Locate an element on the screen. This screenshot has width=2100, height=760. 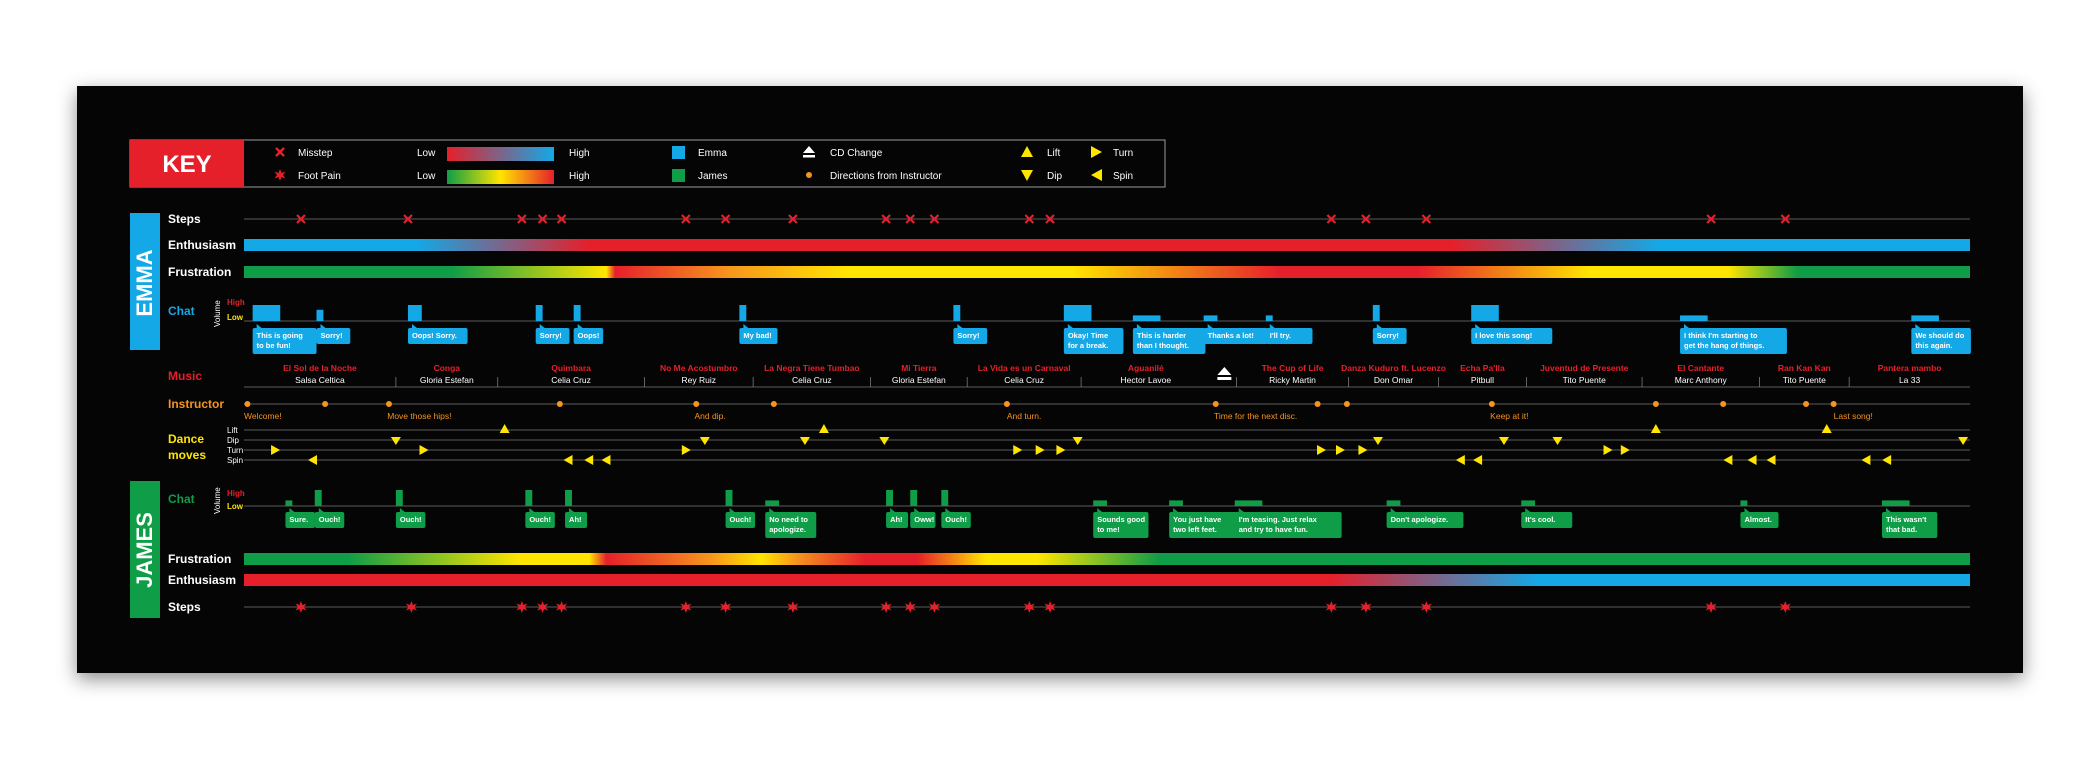
cd-change-marker is located at coordinates (1224, 373).